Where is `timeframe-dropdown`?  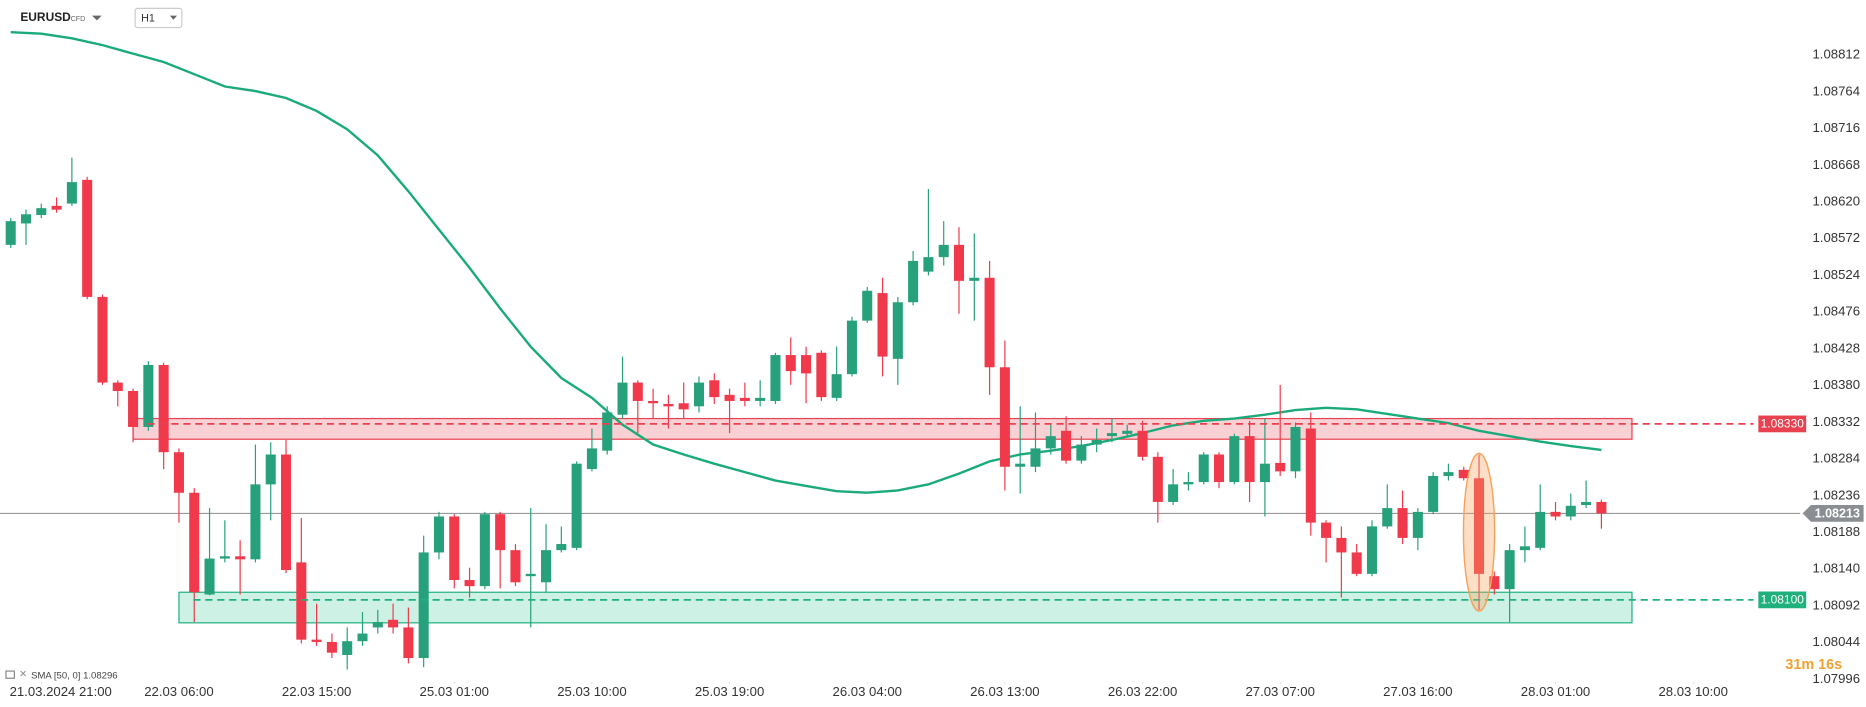
timeframe-dropdown is located at coordinates (173, 17).